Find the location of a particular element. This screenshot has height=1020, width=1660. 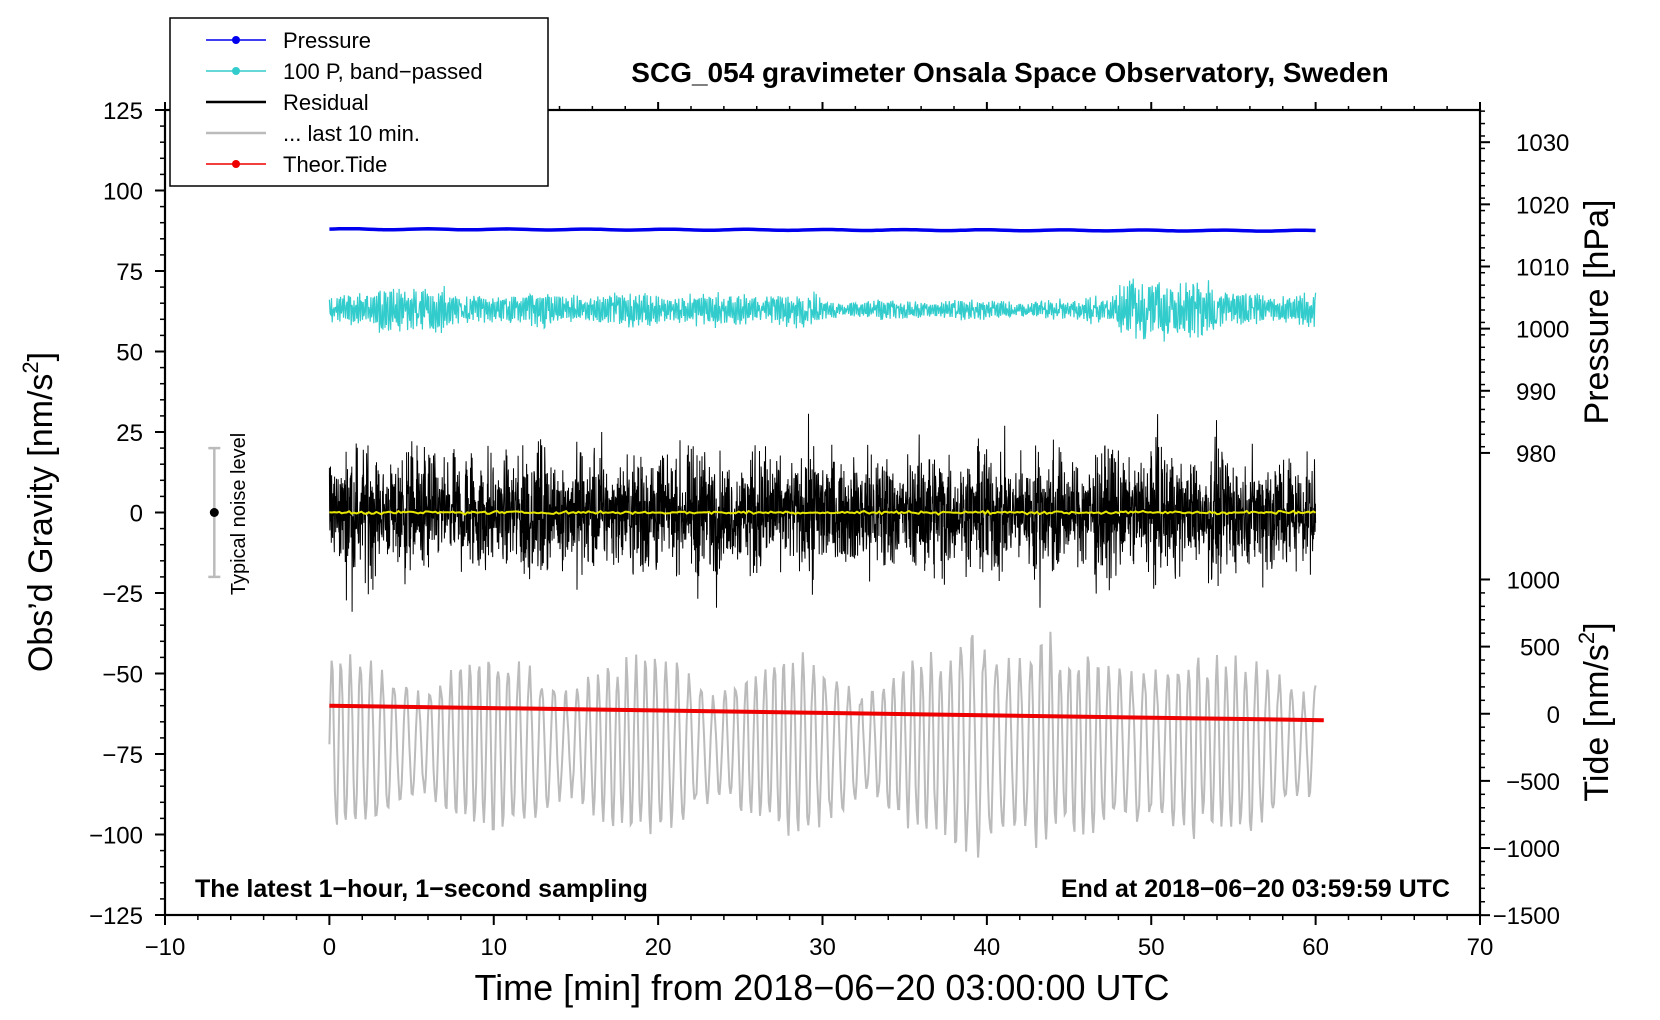

annotation-right: End at 2018−06−20 03:59:59 UTC is located at coordinates (1255, 889).